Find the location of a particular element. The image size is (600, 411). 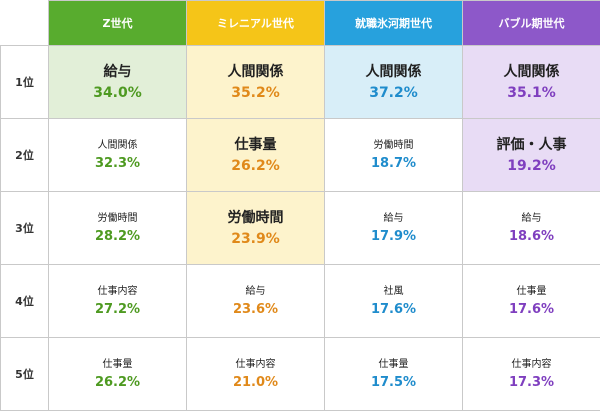

rank-label: 4位 is located at coordinates (25, 301).